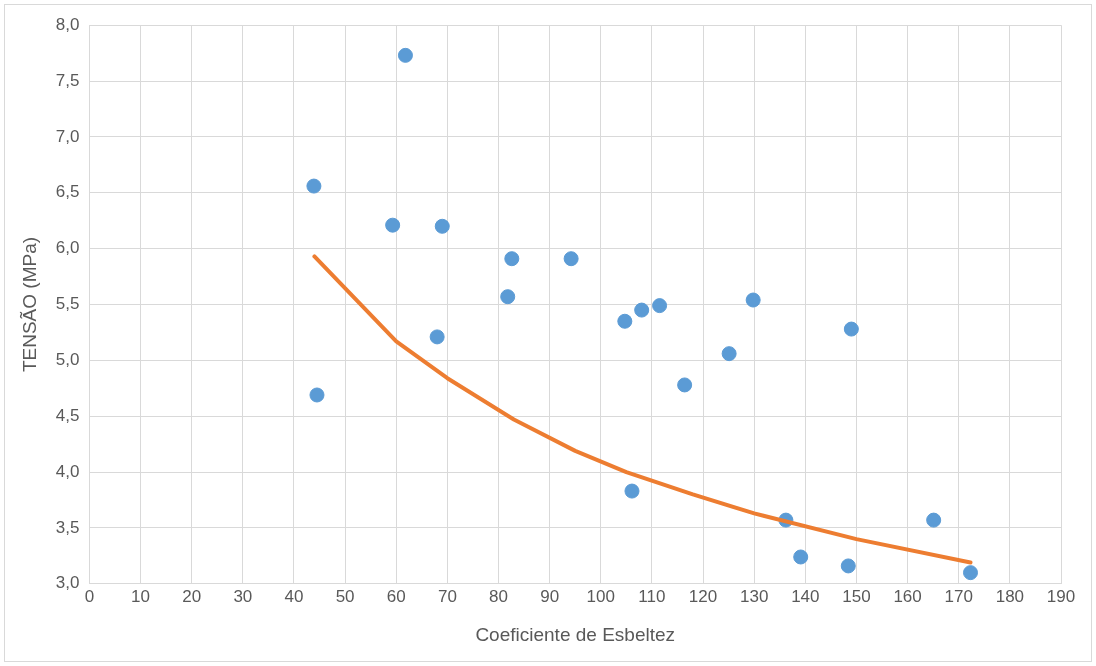 Image resolution: width=1096 pixels, height=666 pixels. I want to click on y-tick-label: 6,0, so click(67, 248).